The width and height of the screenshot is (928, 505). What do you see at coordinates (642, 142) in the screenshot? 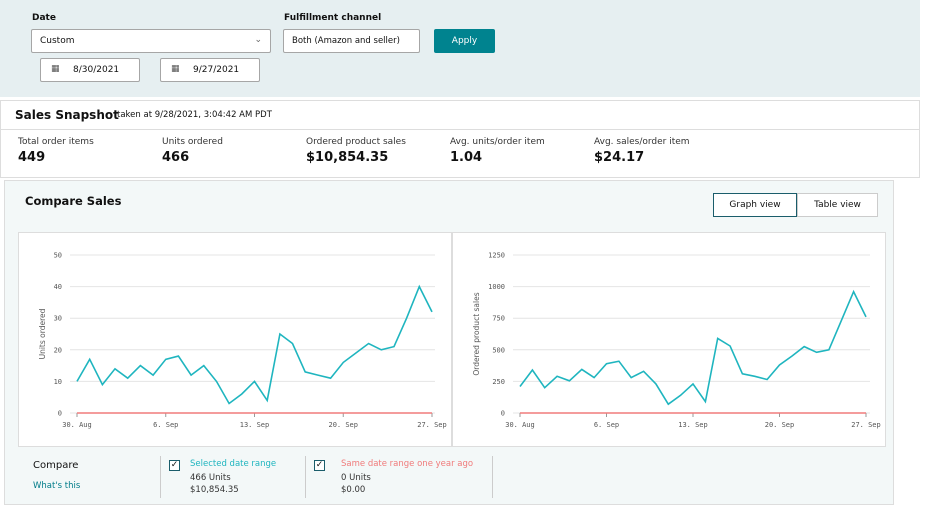
I see `metric-label: Avg. sales/order item` at bounding box center [642, 142].